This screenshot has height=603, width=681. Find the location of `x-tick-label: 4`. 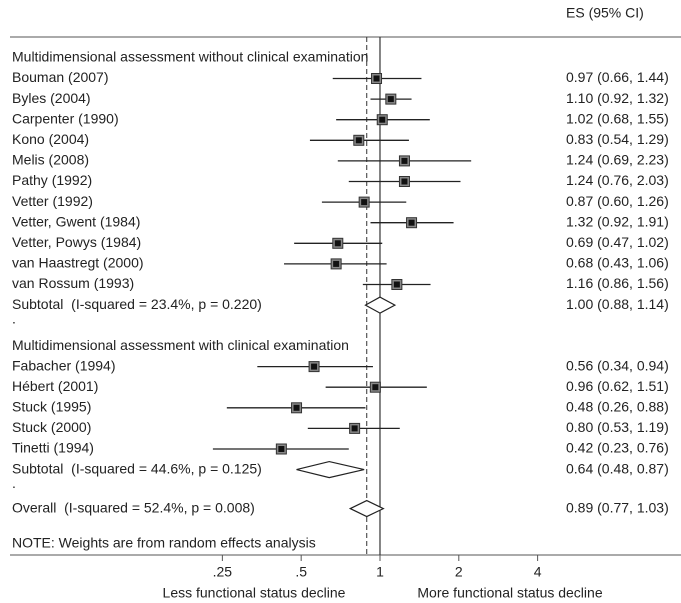

x-tick-label: 4 is located at coordinates (538, 572).